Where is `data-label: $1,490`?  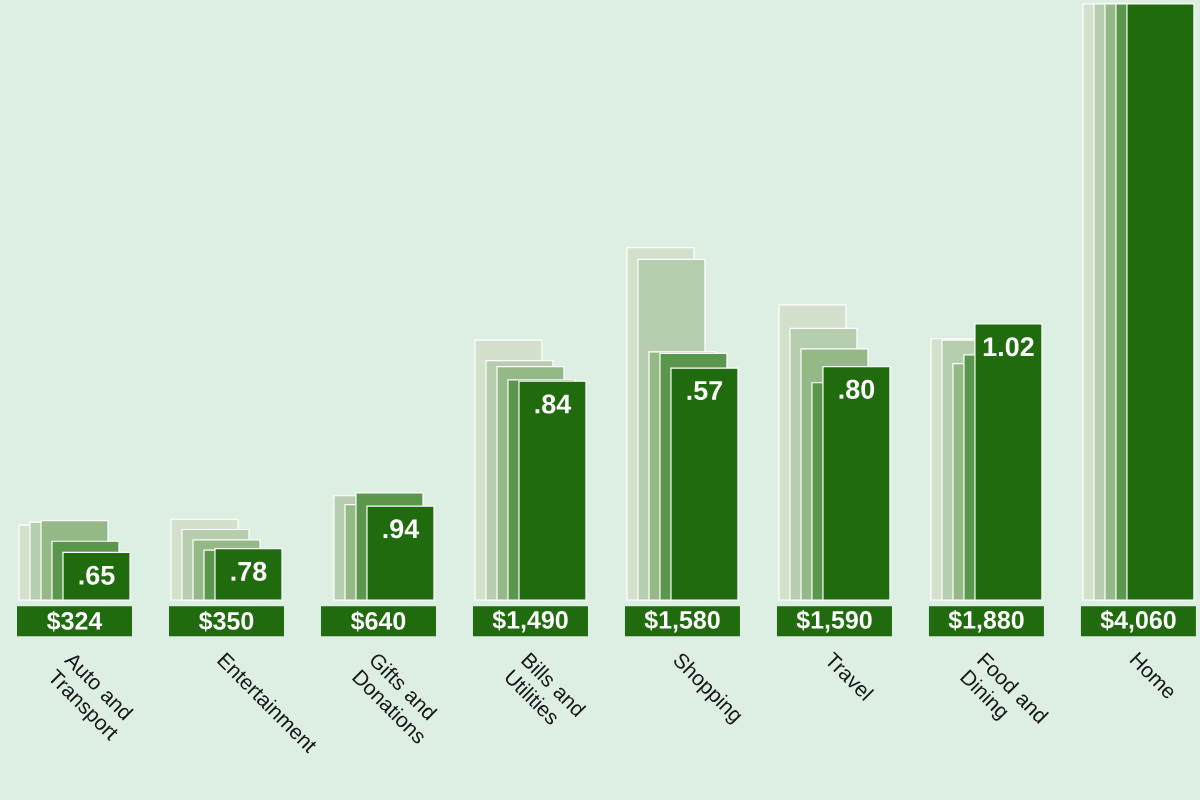 data-label: $1,490 is located at coordinates (530, 621).